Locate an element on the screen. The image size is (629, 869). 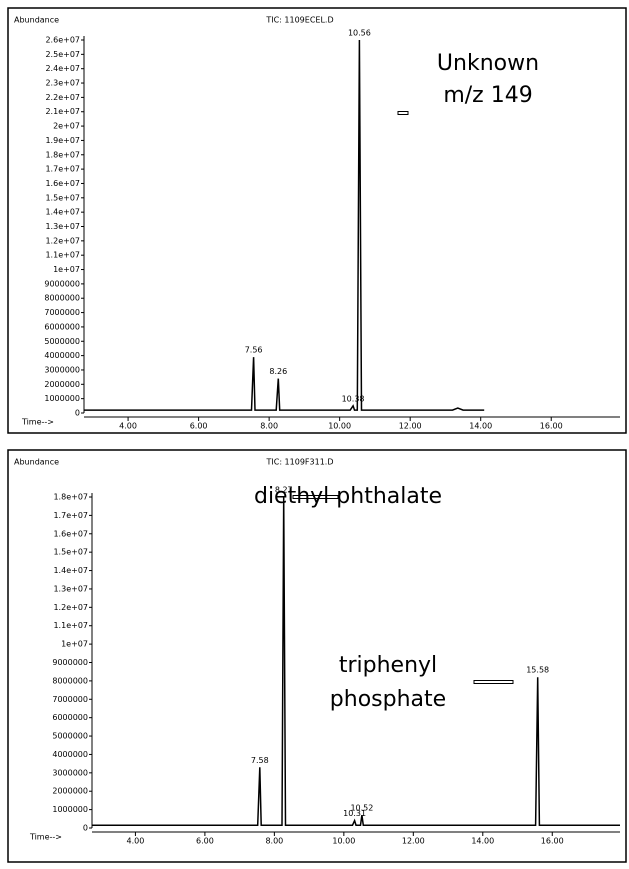
chart-title: TIC: 1109F311.D is located at coordinates (299, 462).